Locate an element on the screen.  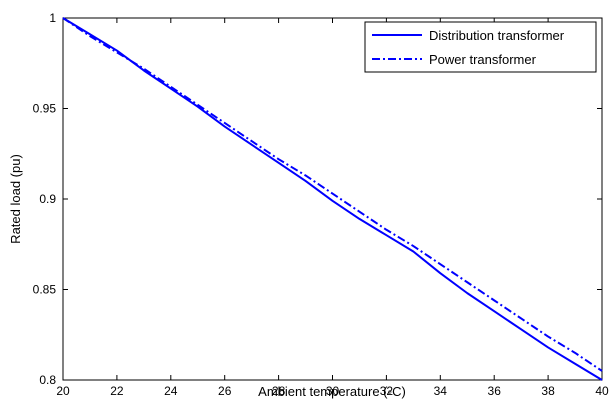
y-tick-label: 0.95 is located at coordinates (45, 109).